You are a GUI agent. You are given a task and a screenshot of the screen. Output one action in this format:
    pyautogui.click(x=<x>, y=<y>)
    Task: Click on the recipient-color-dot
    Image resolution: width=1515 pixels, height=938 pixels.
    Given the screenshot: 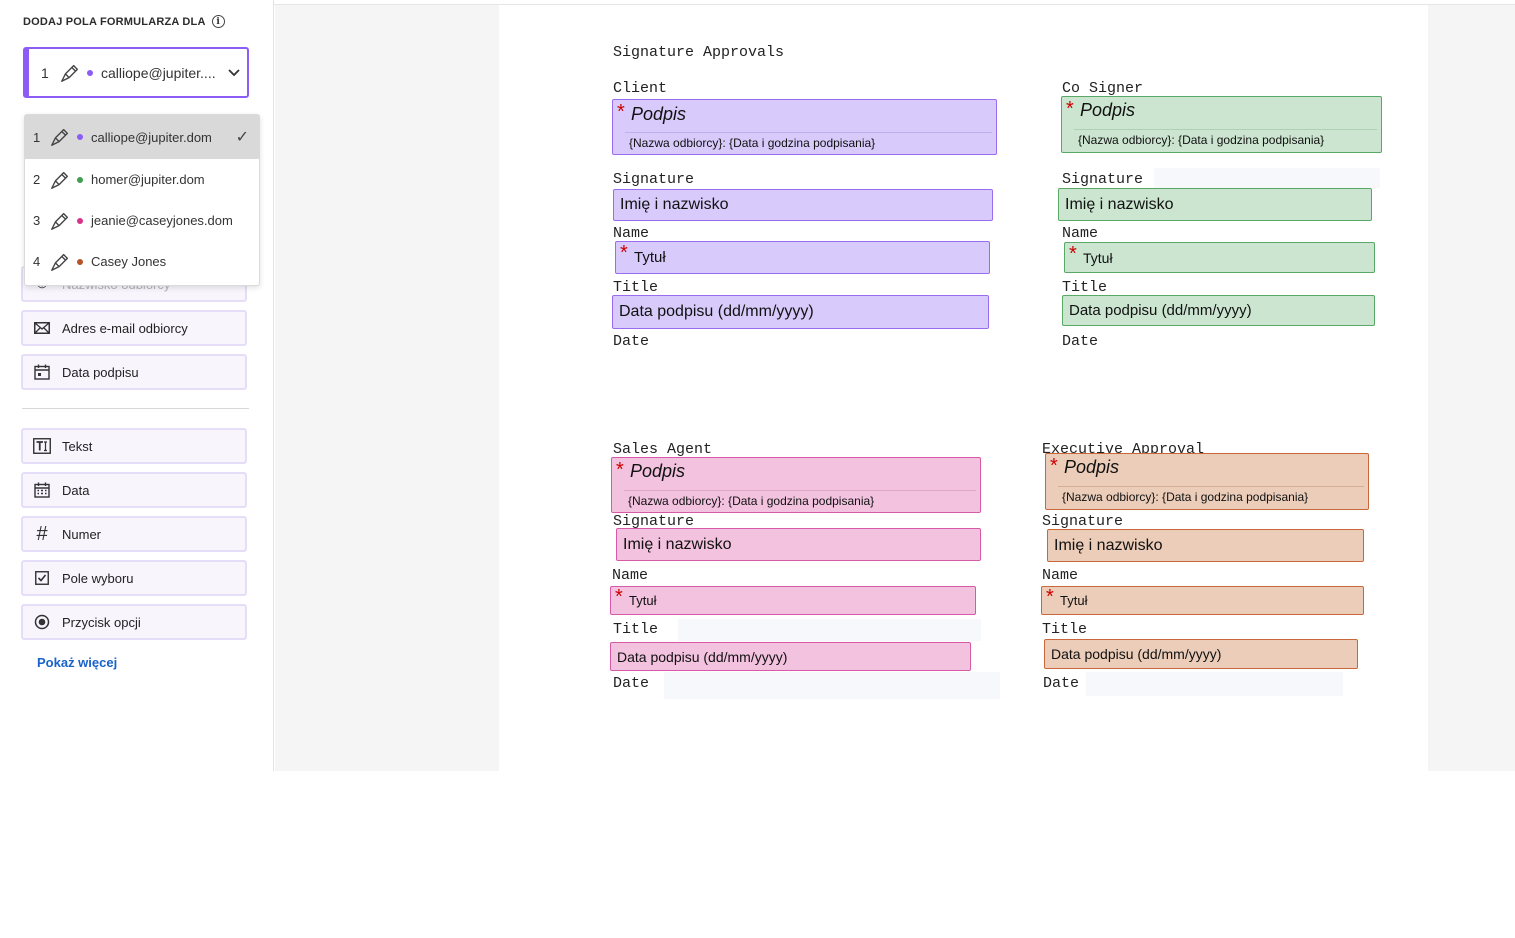 What is the action you would take?
    pyautogui.click(x=90, y=72)
    